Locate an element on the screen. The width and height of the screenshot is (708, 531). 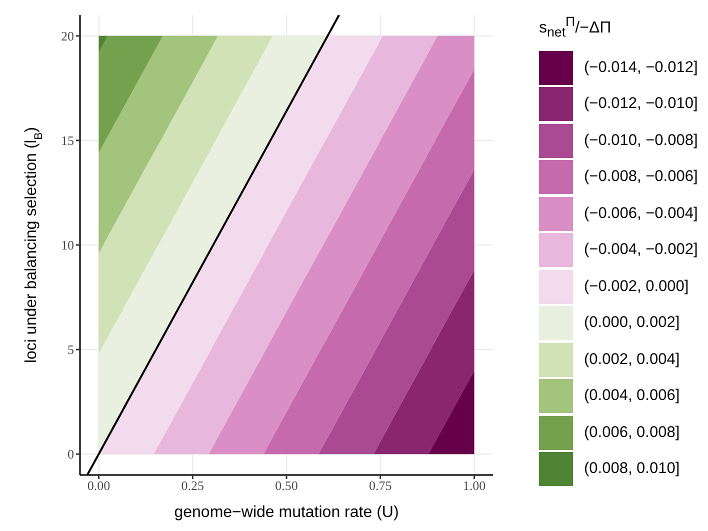
y-tick-label: 5 is located at coordinates (71, 350).